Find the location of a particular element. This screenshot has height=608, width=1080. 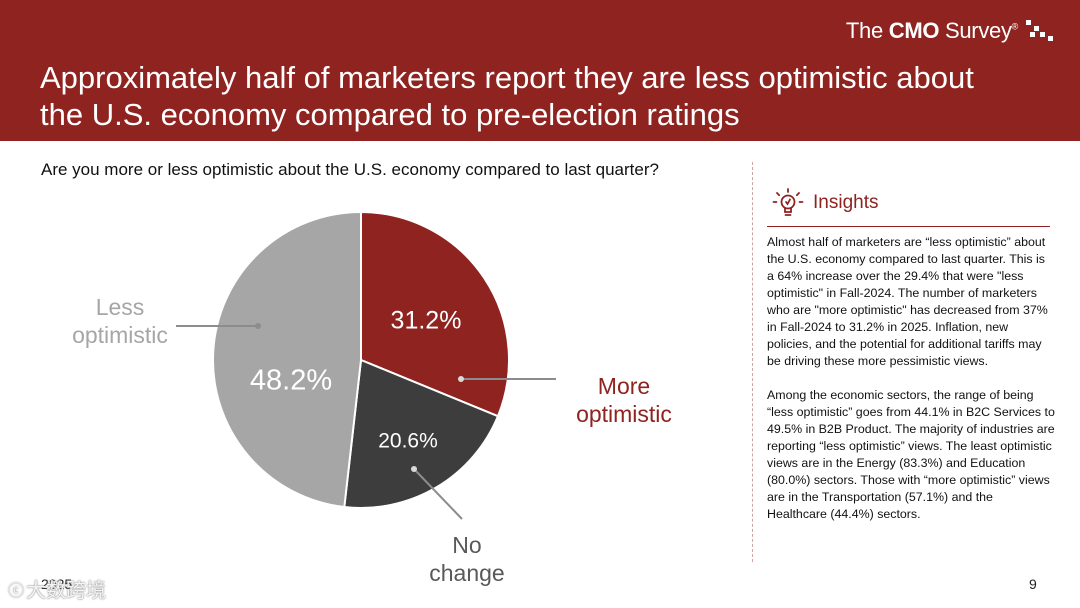

pie-slice-more-optimistic is located at coordinates (435, 314).